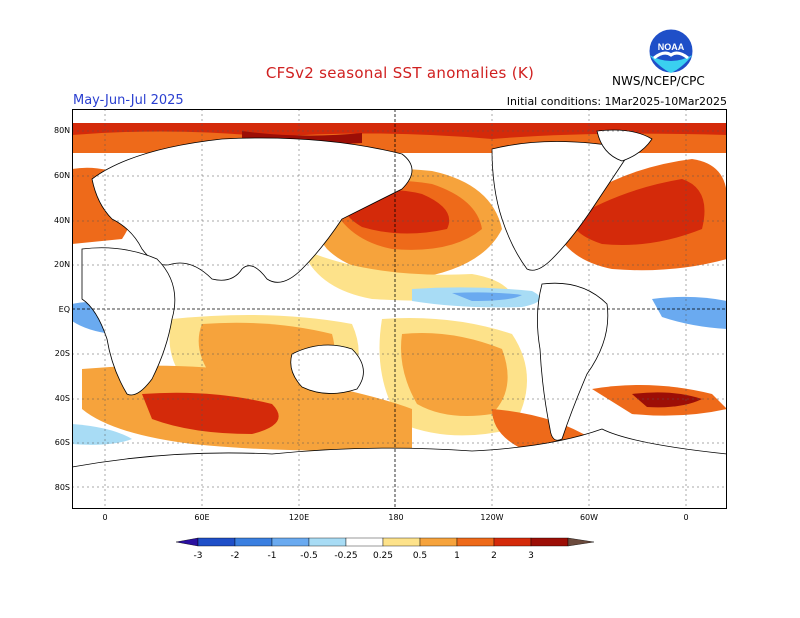 The image size is (800, 618). Describe the element at coordinates (62, 398) in the screenshot. I see `lat-label-40s: 40S` at that location.